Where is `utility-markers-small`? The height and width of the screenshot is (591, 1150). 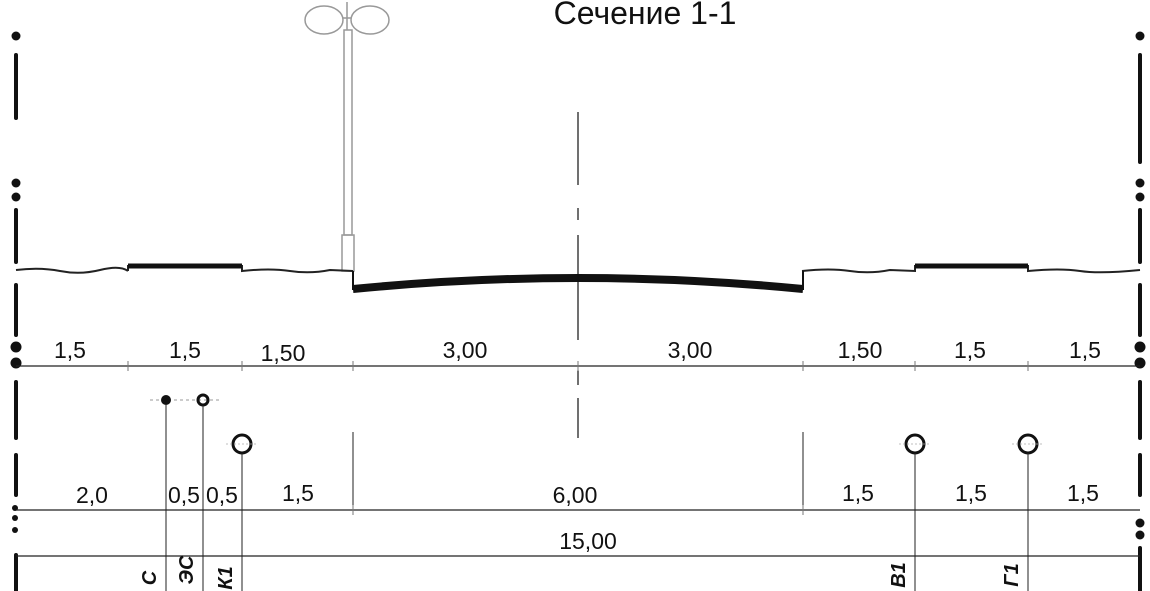
utility-markers-small is located at coordinates (186, 400).